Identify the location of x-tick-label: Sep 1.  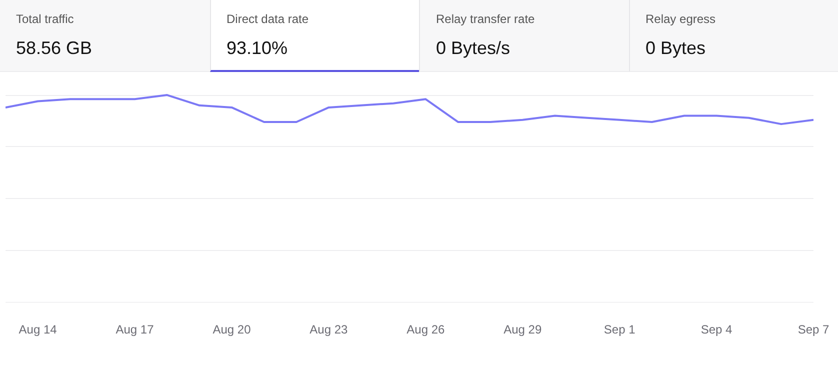
(620, 329).